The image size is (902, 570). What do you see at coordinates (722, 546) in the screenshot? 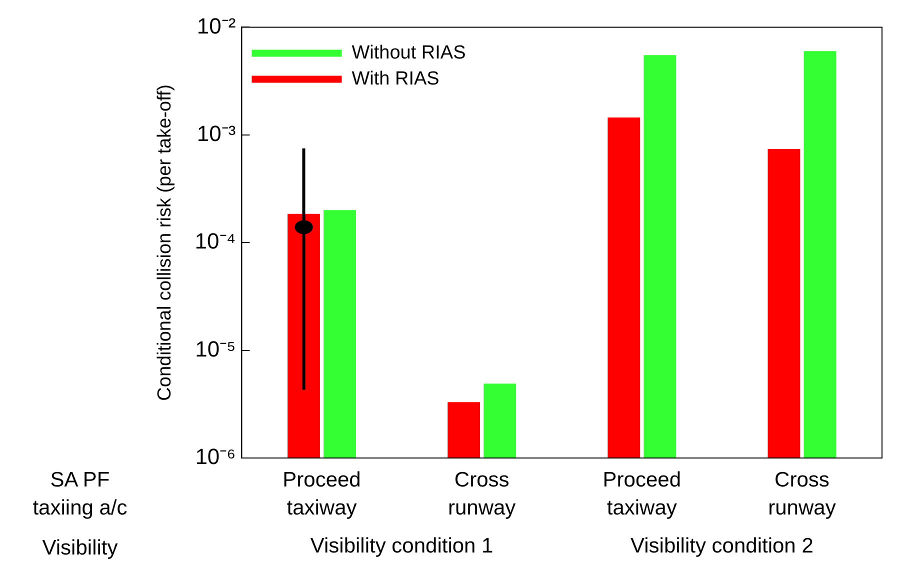
I see `text: Visibility condition 2` at bounding box center [722, 546].